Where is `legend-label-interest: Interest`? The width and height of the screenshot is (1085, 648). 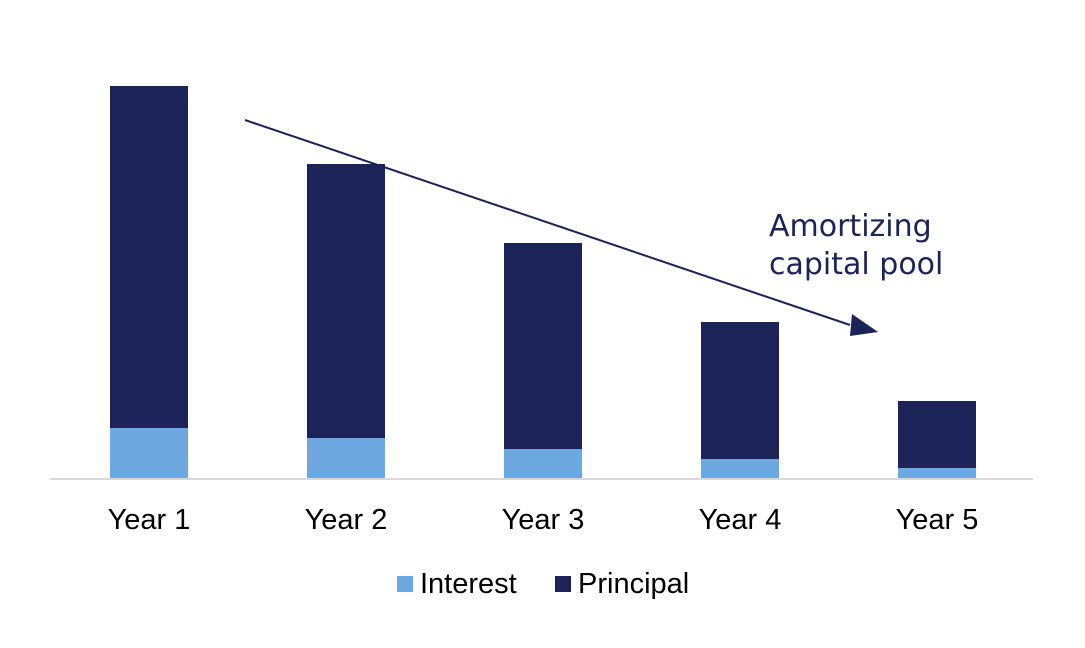
legend-label-interest: Interest is located at coordinates (468, 584).